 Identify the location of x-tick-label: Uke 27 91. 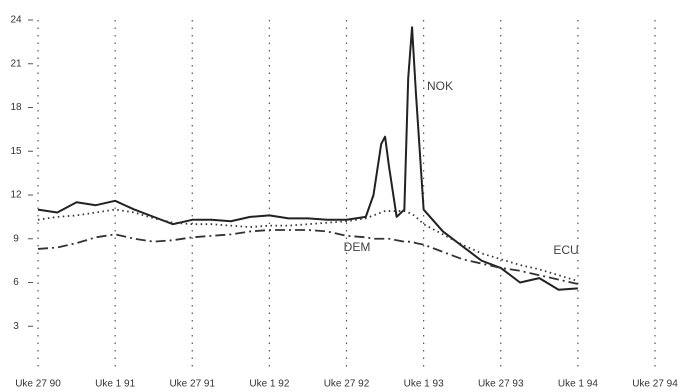
(192, 384).